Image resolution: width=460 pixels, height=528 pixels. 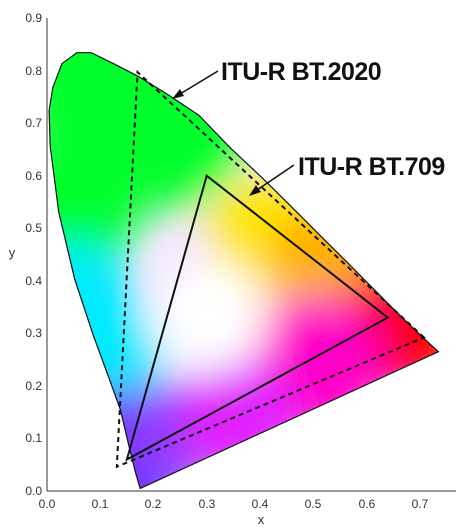 I want to click on y-tick-label: 0.3, so click(x=33, y=333).